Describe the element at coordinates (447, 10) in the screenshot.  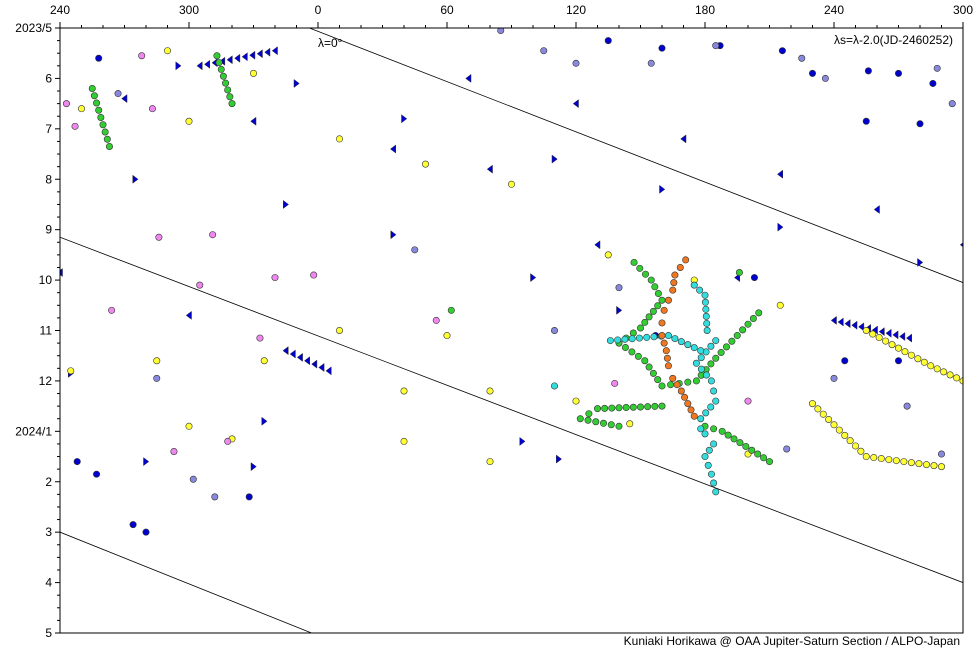
I see `x-tick-label: 60` at that location.